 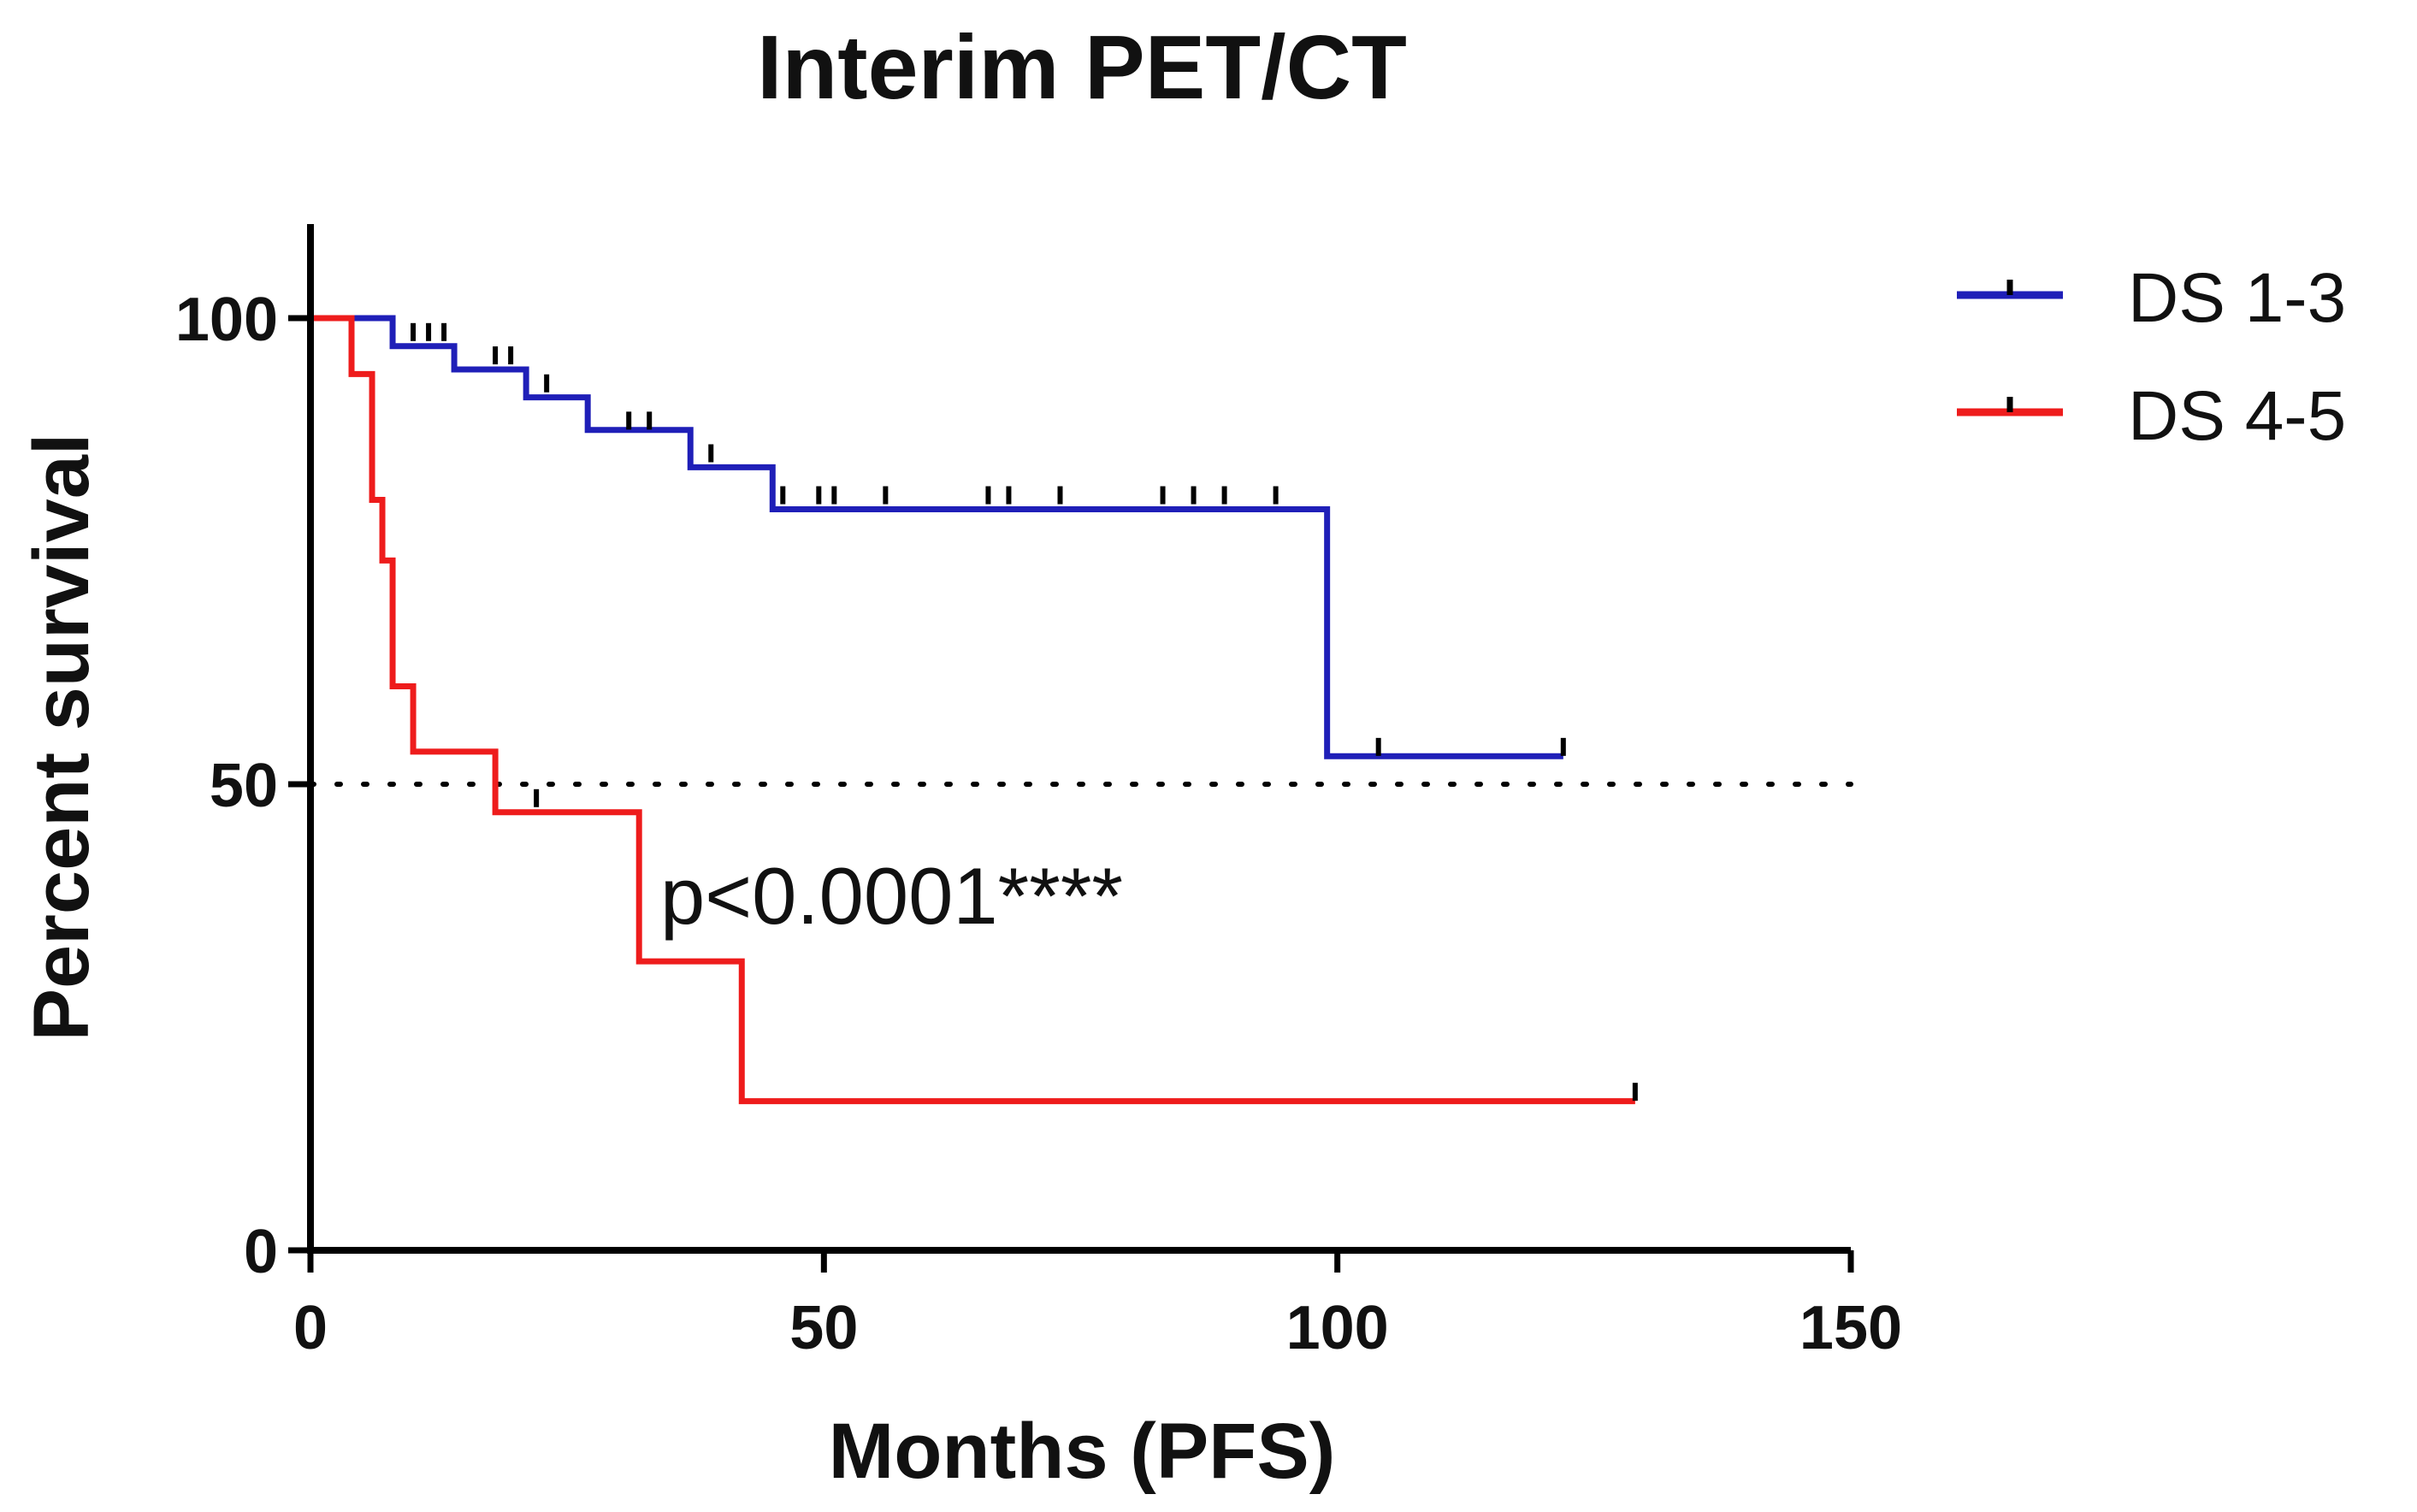 I want to click on legend: DS 1-3 DS 4-5, so click(x=2152, y=357).